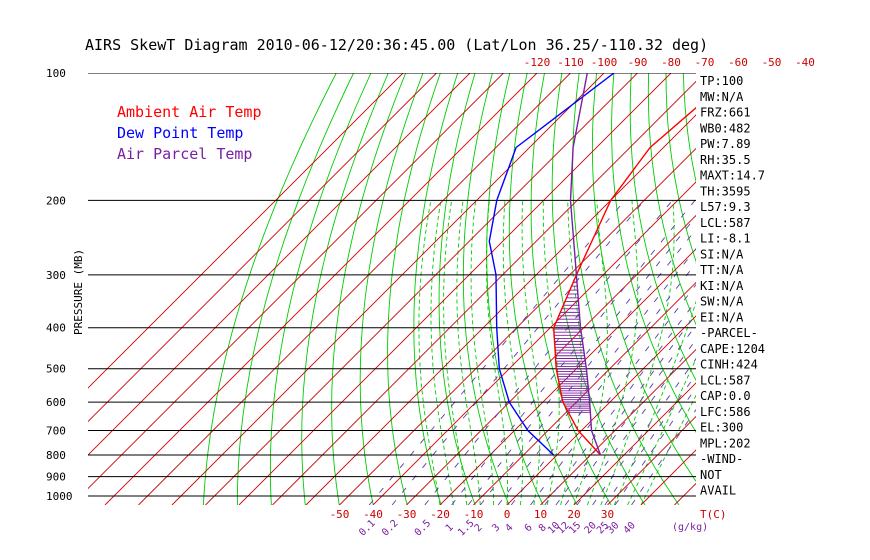 The width and height of the screenshot is (870, 560). Describe the element at coordinates (705, 62) in the screenshot. I see `top-temp-tick: -70` at that location.